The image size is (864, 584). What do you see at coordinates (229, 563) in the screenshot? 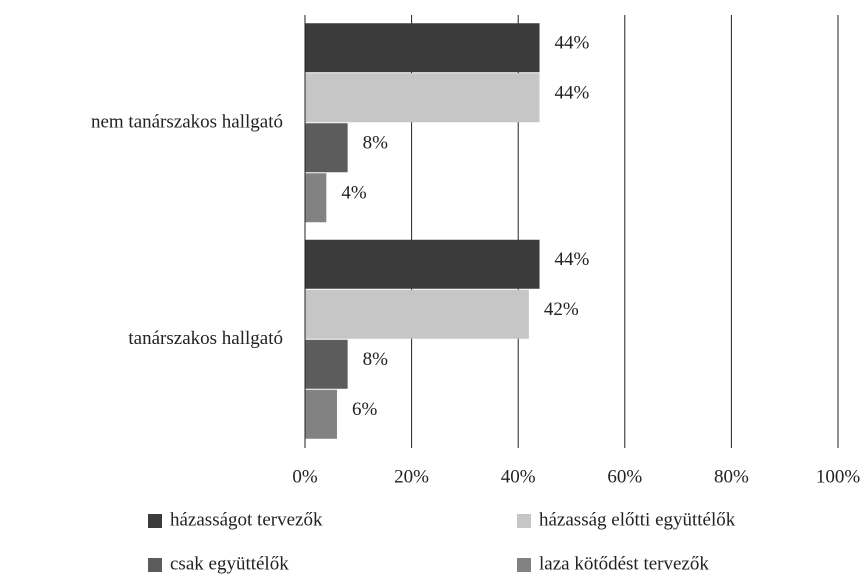
I see `legend-label: csak együttélők` at bounding box center [229, 563].